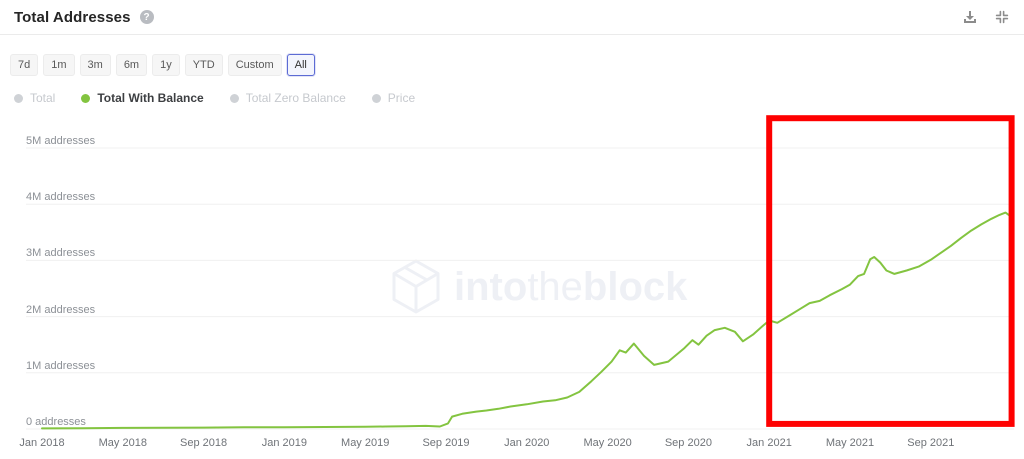  Describe the element at coordinates (365, 443) in the screenshot. I see `x-axis-label: May 2019` at that location.